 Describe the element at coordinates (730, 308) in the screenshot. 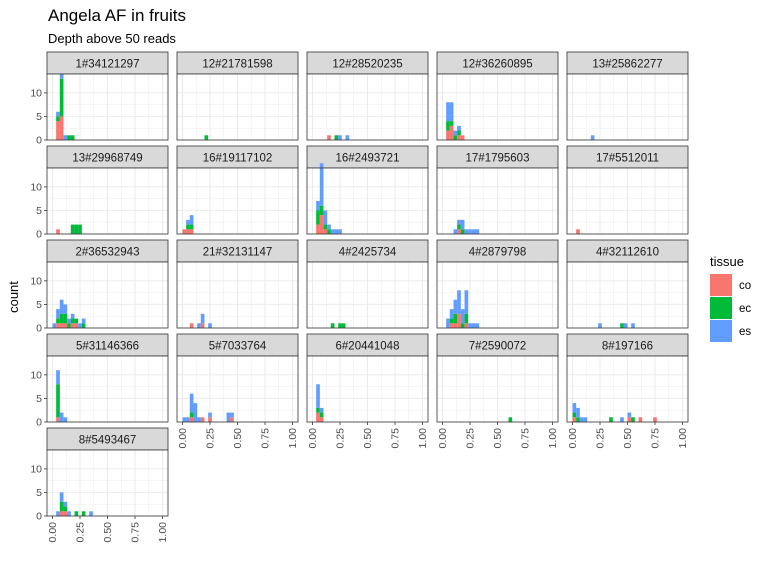

I see `legend-items: co ec es` at that location.